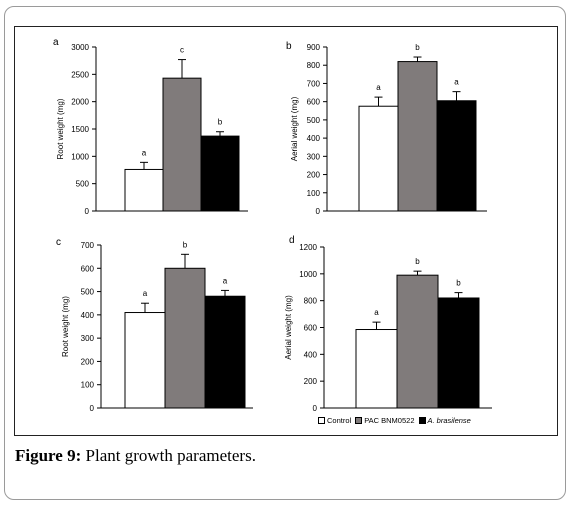 The width and height of the screenshot is (572, 506). What do you see at coordinates (58, 242) in the screenshot?
I see `panel-letter: c` at bounding box center [58, 242].